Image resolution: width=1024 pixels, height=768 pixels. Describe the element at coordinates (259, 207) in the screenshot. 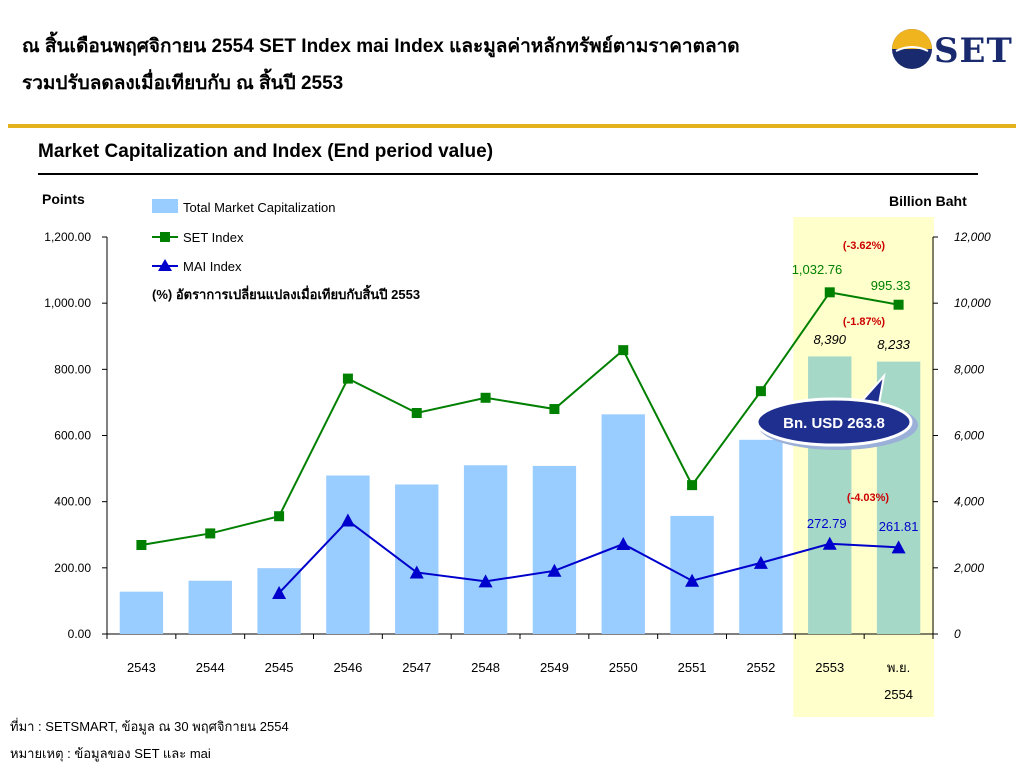

I see `legend-label-market-cap: Total Market Capitalization` at that location.